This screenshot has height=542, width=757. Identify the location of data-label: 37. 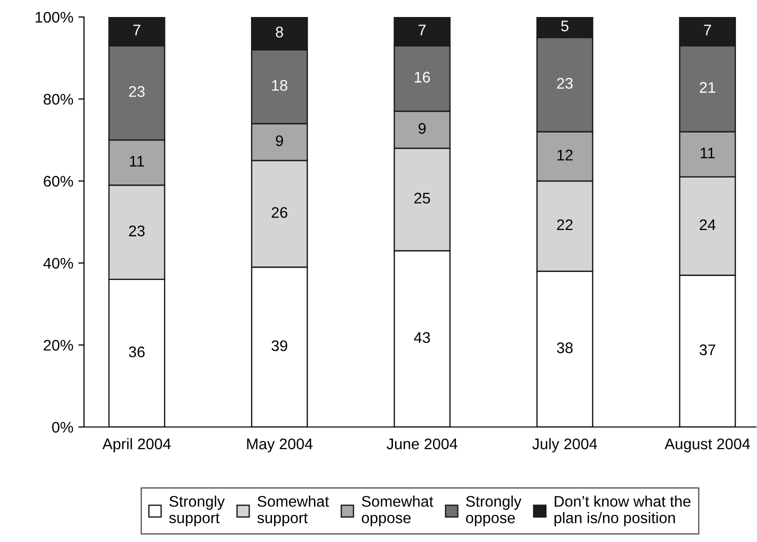
(708, 350).